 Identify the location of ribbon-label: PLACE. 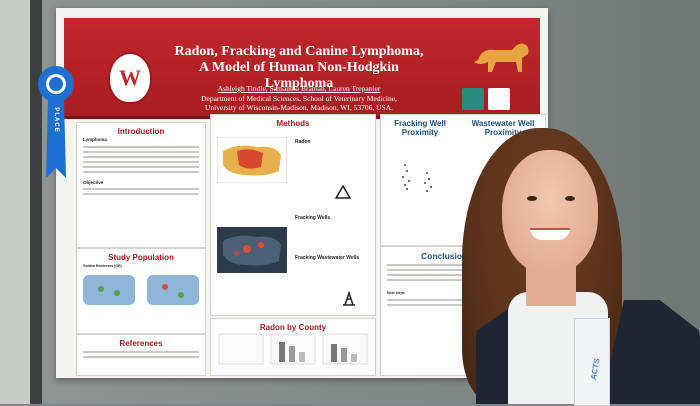
(56, 119).